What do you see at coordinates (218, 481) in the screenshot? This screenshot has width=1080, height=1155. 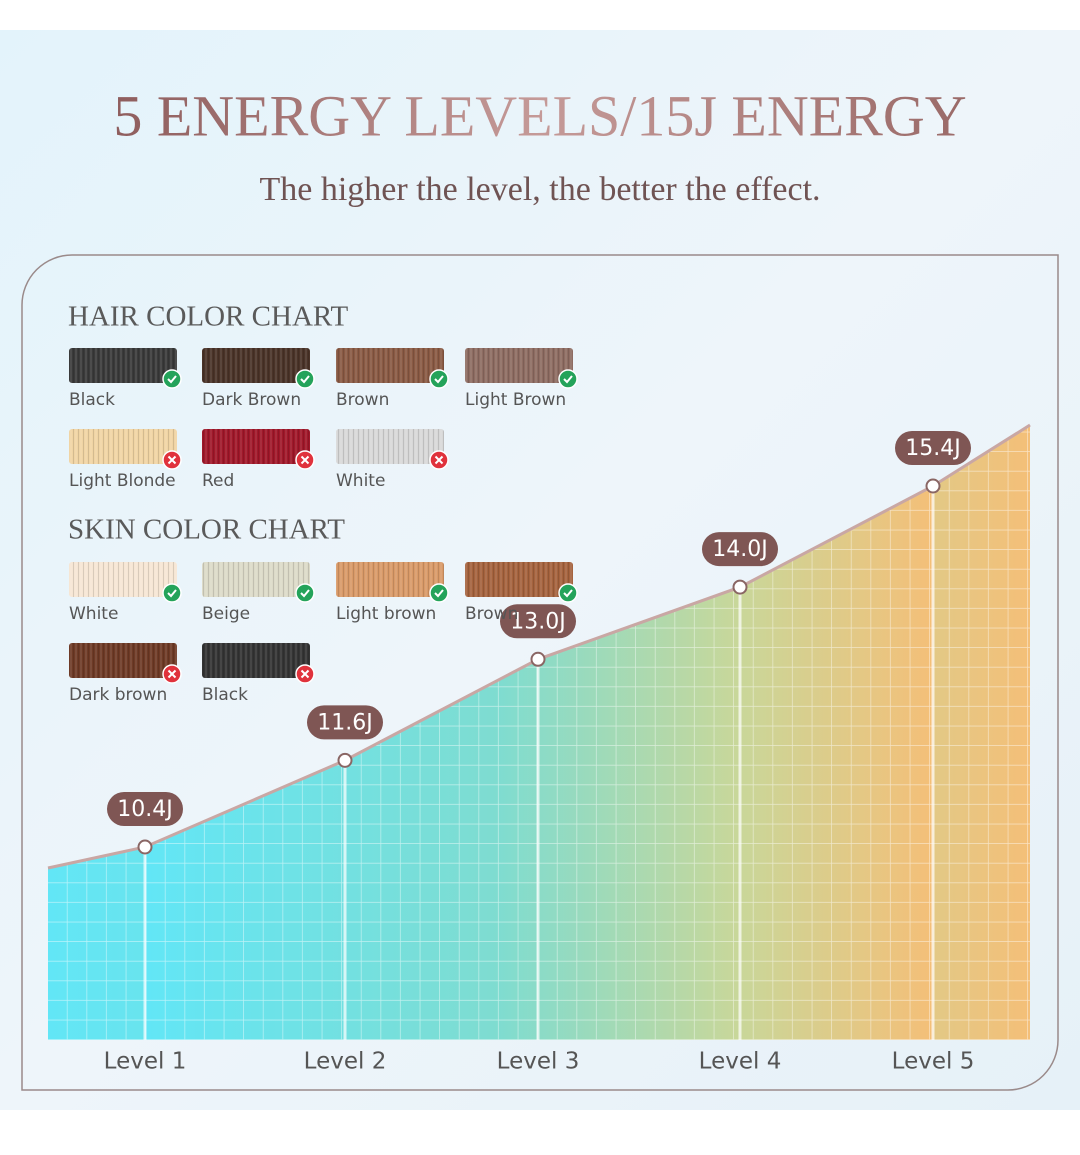 I see `swatch-label: Red` at bounding box center [218, 481].